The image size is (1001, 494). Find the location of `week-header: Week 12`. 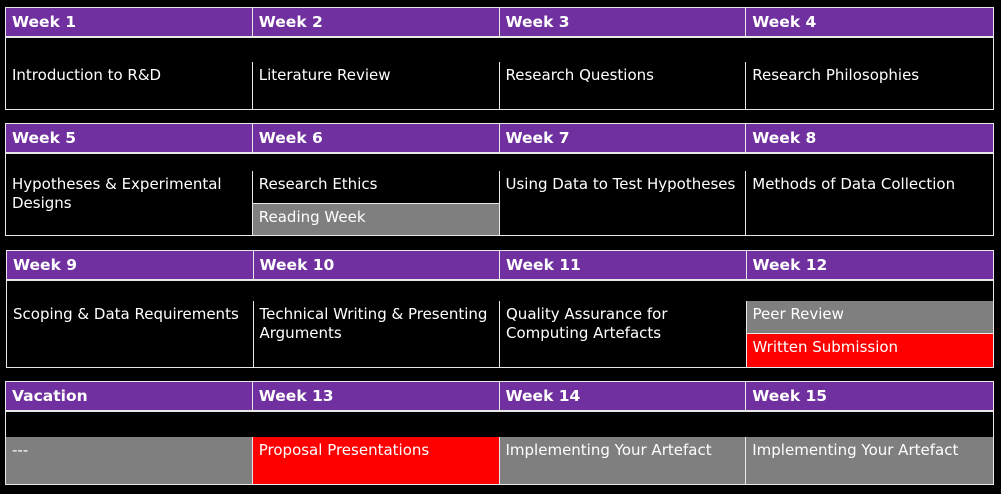

week-header: Week 12 is located at coordinates (869, 266).